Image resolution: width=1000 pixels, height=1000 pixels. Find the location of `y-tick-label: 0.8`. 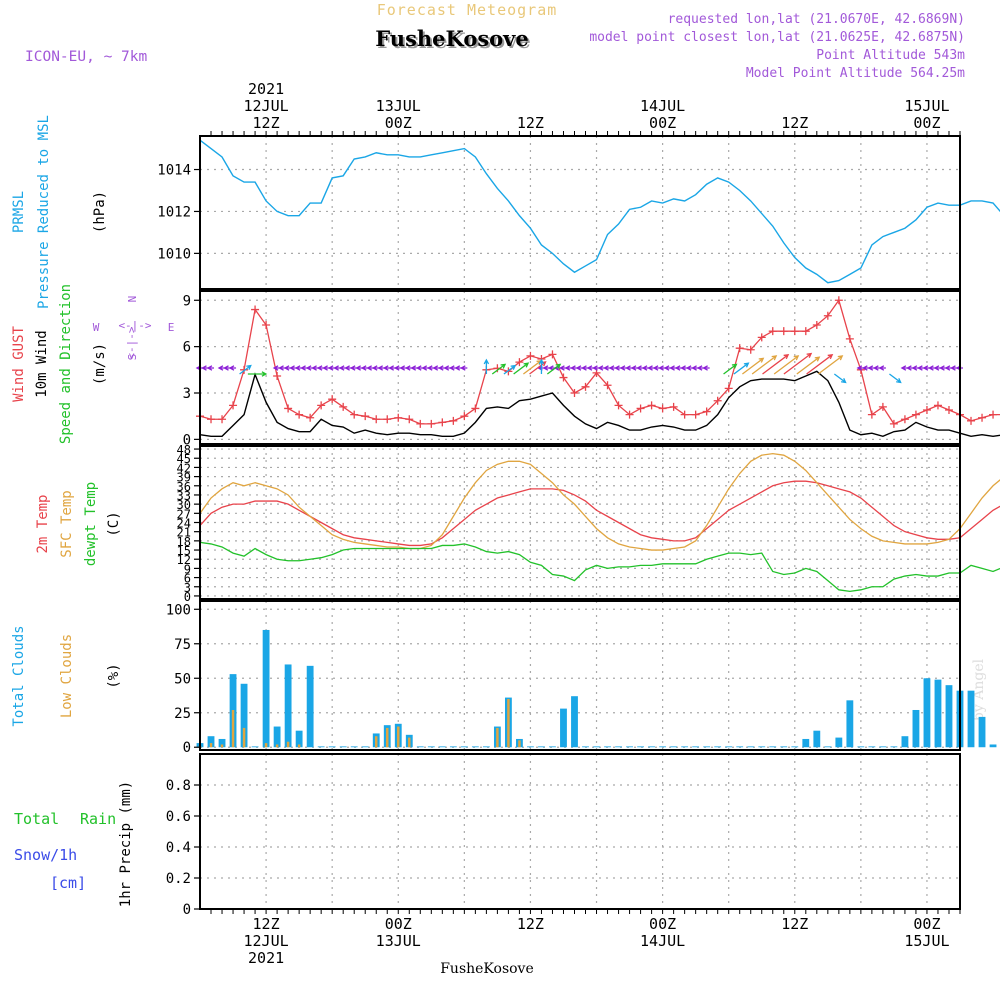

y-tick-label: 0.8 is located at coordinates (178, 786).